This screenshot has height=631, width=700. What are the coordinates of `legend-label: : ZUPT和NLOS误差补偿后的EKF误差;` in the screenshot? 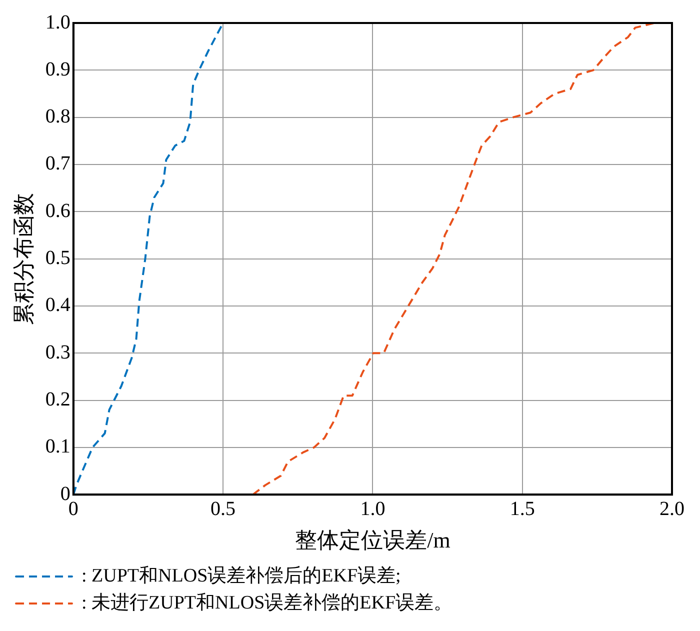 It's located at (241, 575).